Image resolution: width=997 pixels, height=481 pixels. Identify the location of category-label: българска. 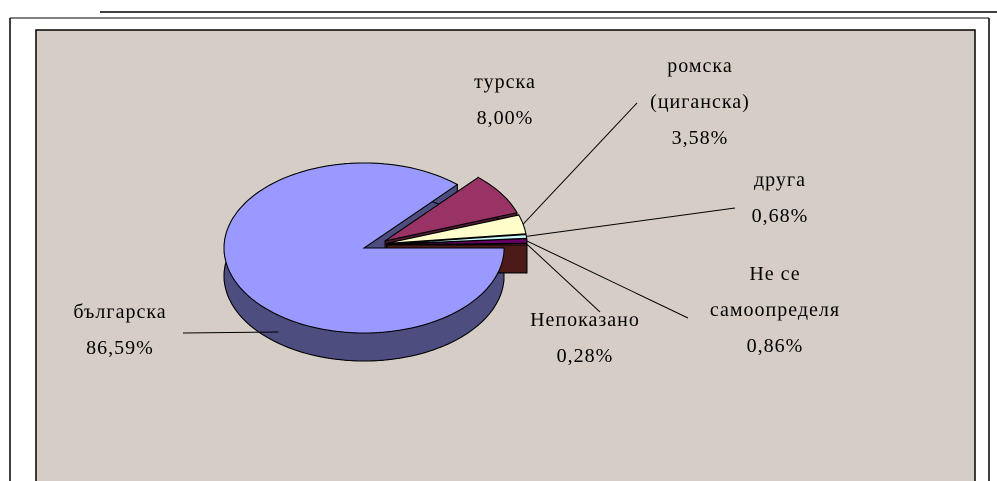
(120, 312).